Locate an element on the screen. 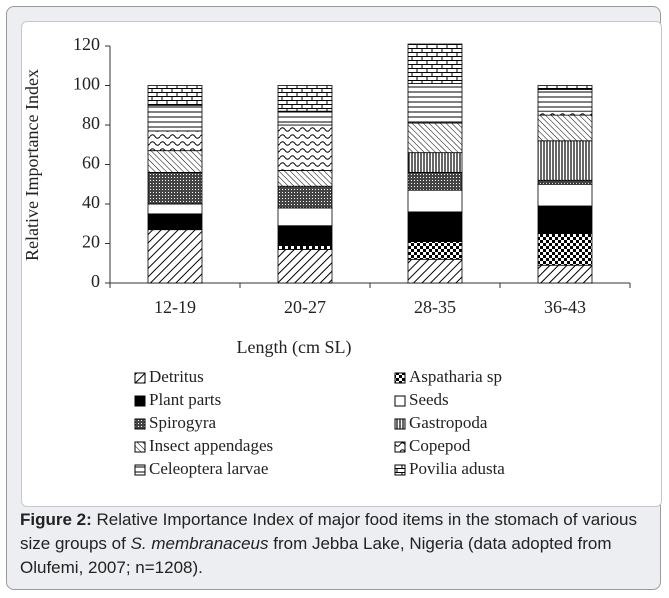 This screenshot has height=598, width=669. x-tick-label: 36-43 is located at coordinates (565, 307).